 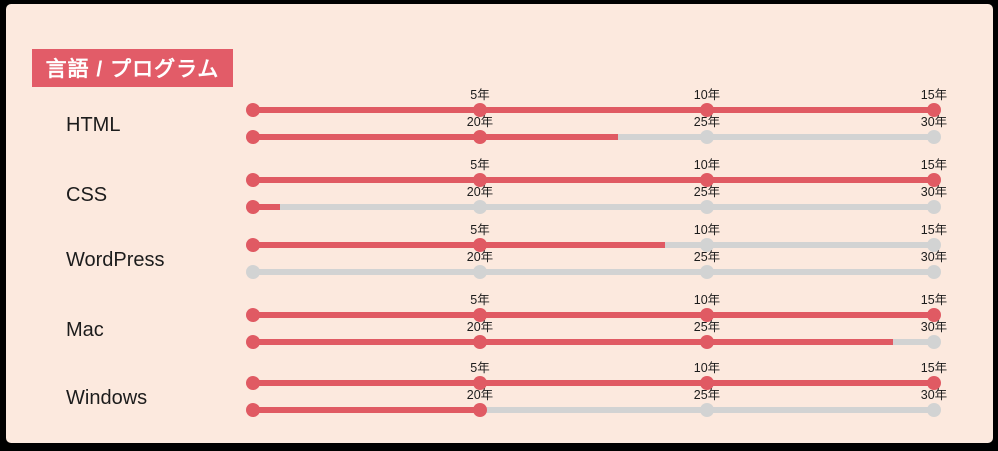 What do you see at coordinates (87, 195) in the screenshot?
I see `skill-label: CSS` at bounding box center [87, 195].